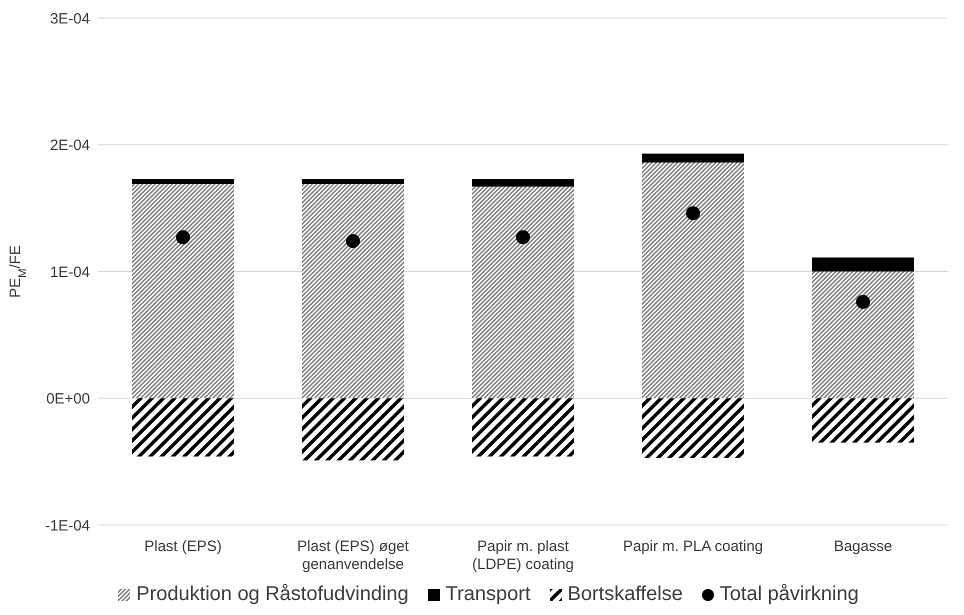 Image resolution: width=964 pixels, height=615 pixels. What do you see at coordinates (68, 399) in the screenshot?
I see `y-tick-label: 0E+00` at bounding box center [68, 399].